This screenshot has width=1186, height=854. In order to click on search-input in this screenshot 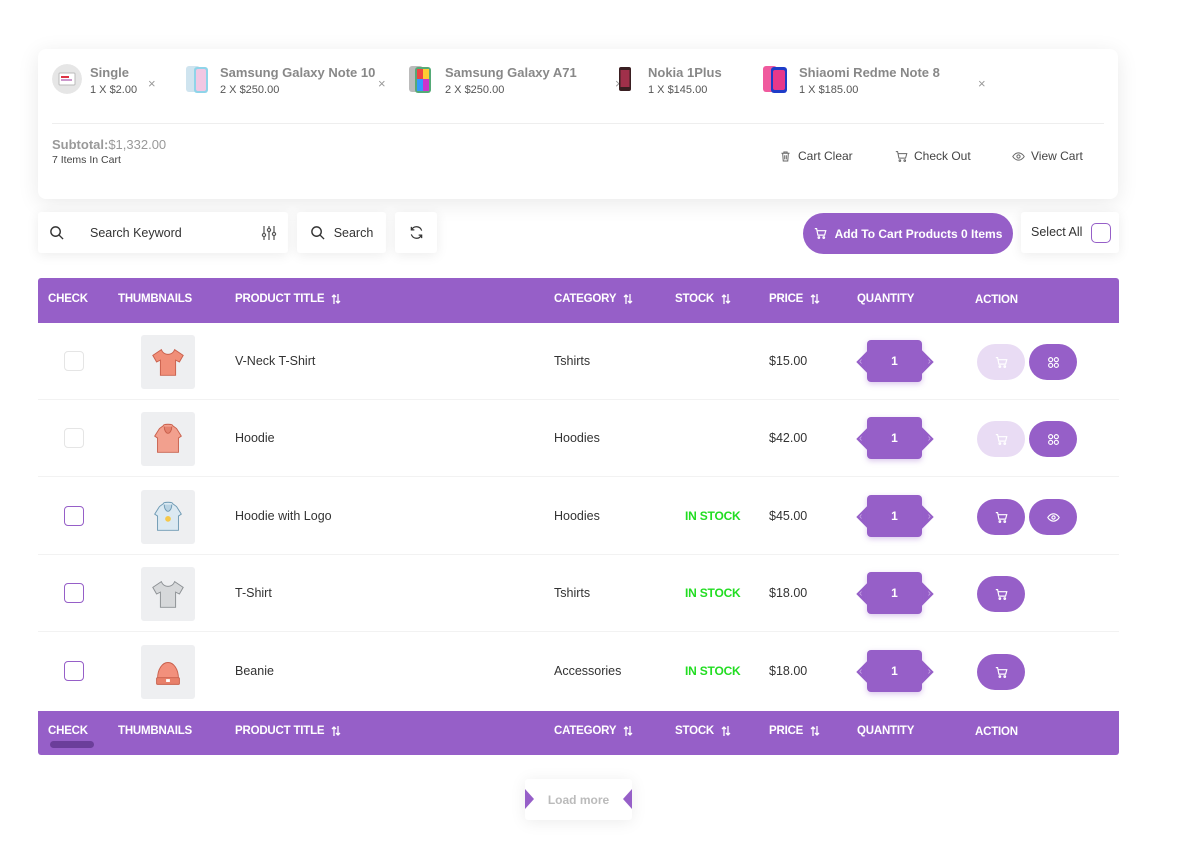, I will do `click(170, 232)`.